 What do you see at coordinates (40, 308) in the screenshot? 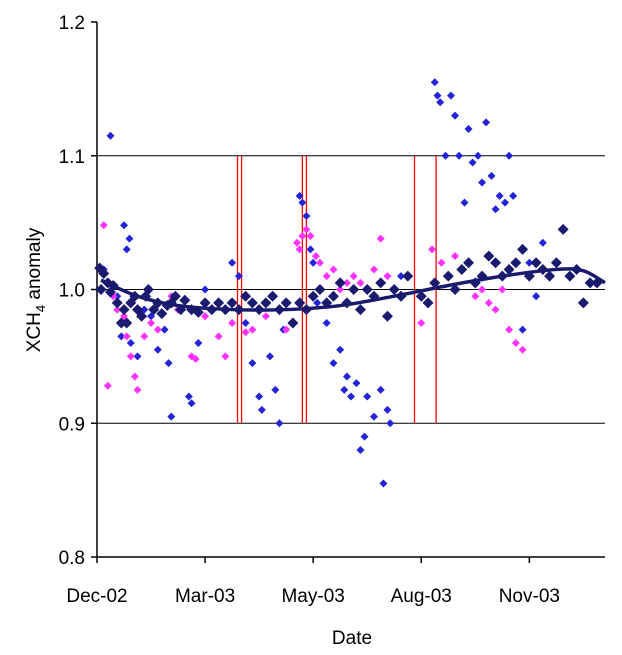
I see `y-label-sub: 4` at bounding box center [40, 308].